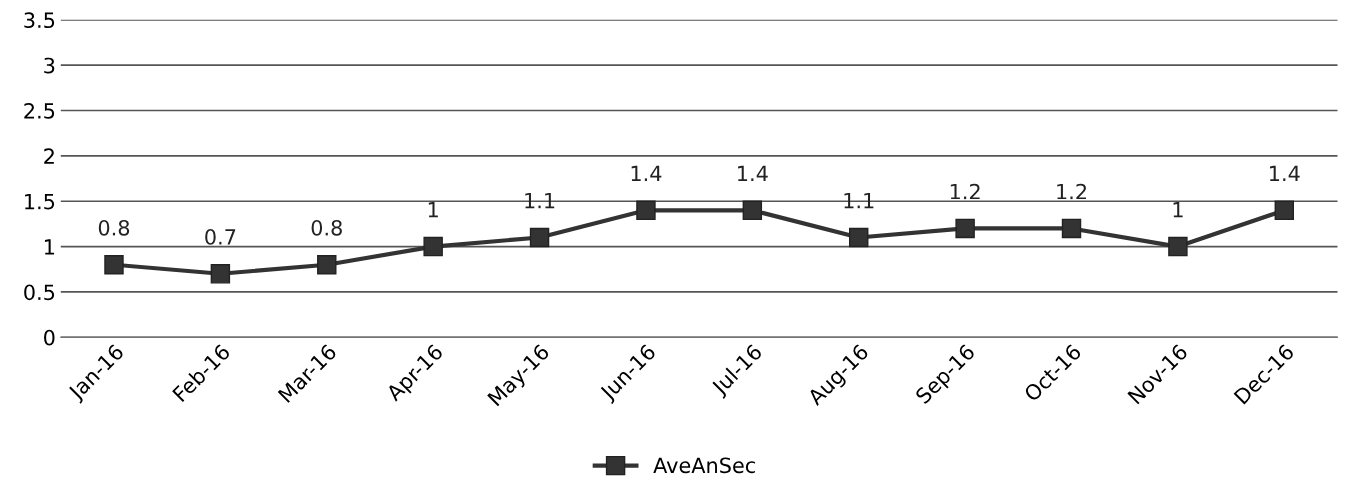 The height and width of the screenshot is (496, 1351). Describe the element at coordinates (40, 201) in the screenshot. I see `y-tick-label: 1.5` at that location.